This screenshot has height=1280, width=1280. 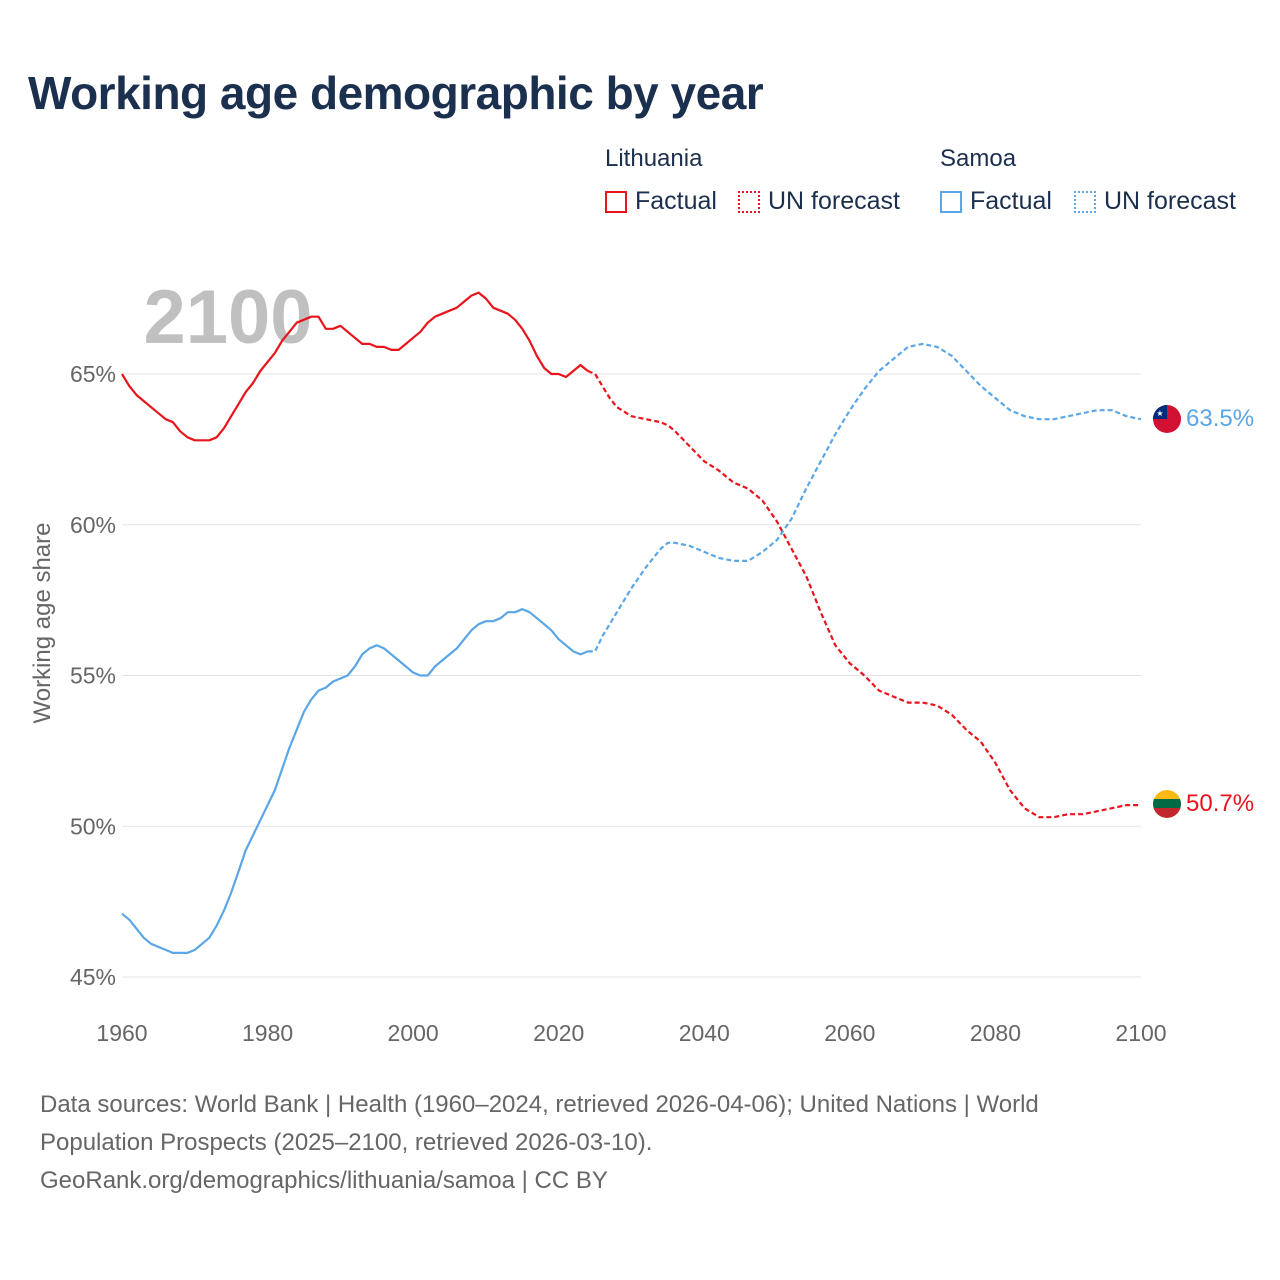 What do you see at coordinates (676, 201) in the screenshot?
I see `legend-lithuania-factual-label: Factual` at bounding box center [676, 201].